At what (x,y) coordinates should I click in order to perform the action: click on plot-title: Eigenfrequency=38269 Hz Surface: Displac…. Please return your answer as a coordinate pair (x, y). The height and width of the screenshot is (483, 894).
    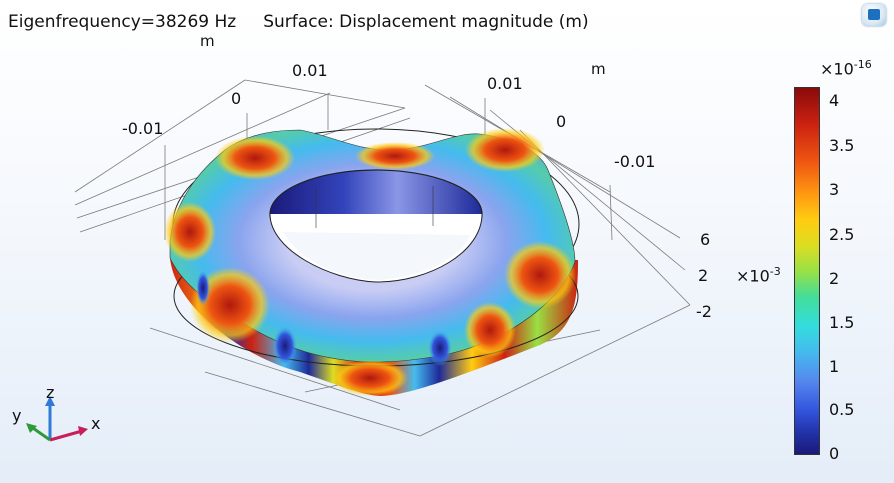
    Looking at the image, I should click on (298, 22).